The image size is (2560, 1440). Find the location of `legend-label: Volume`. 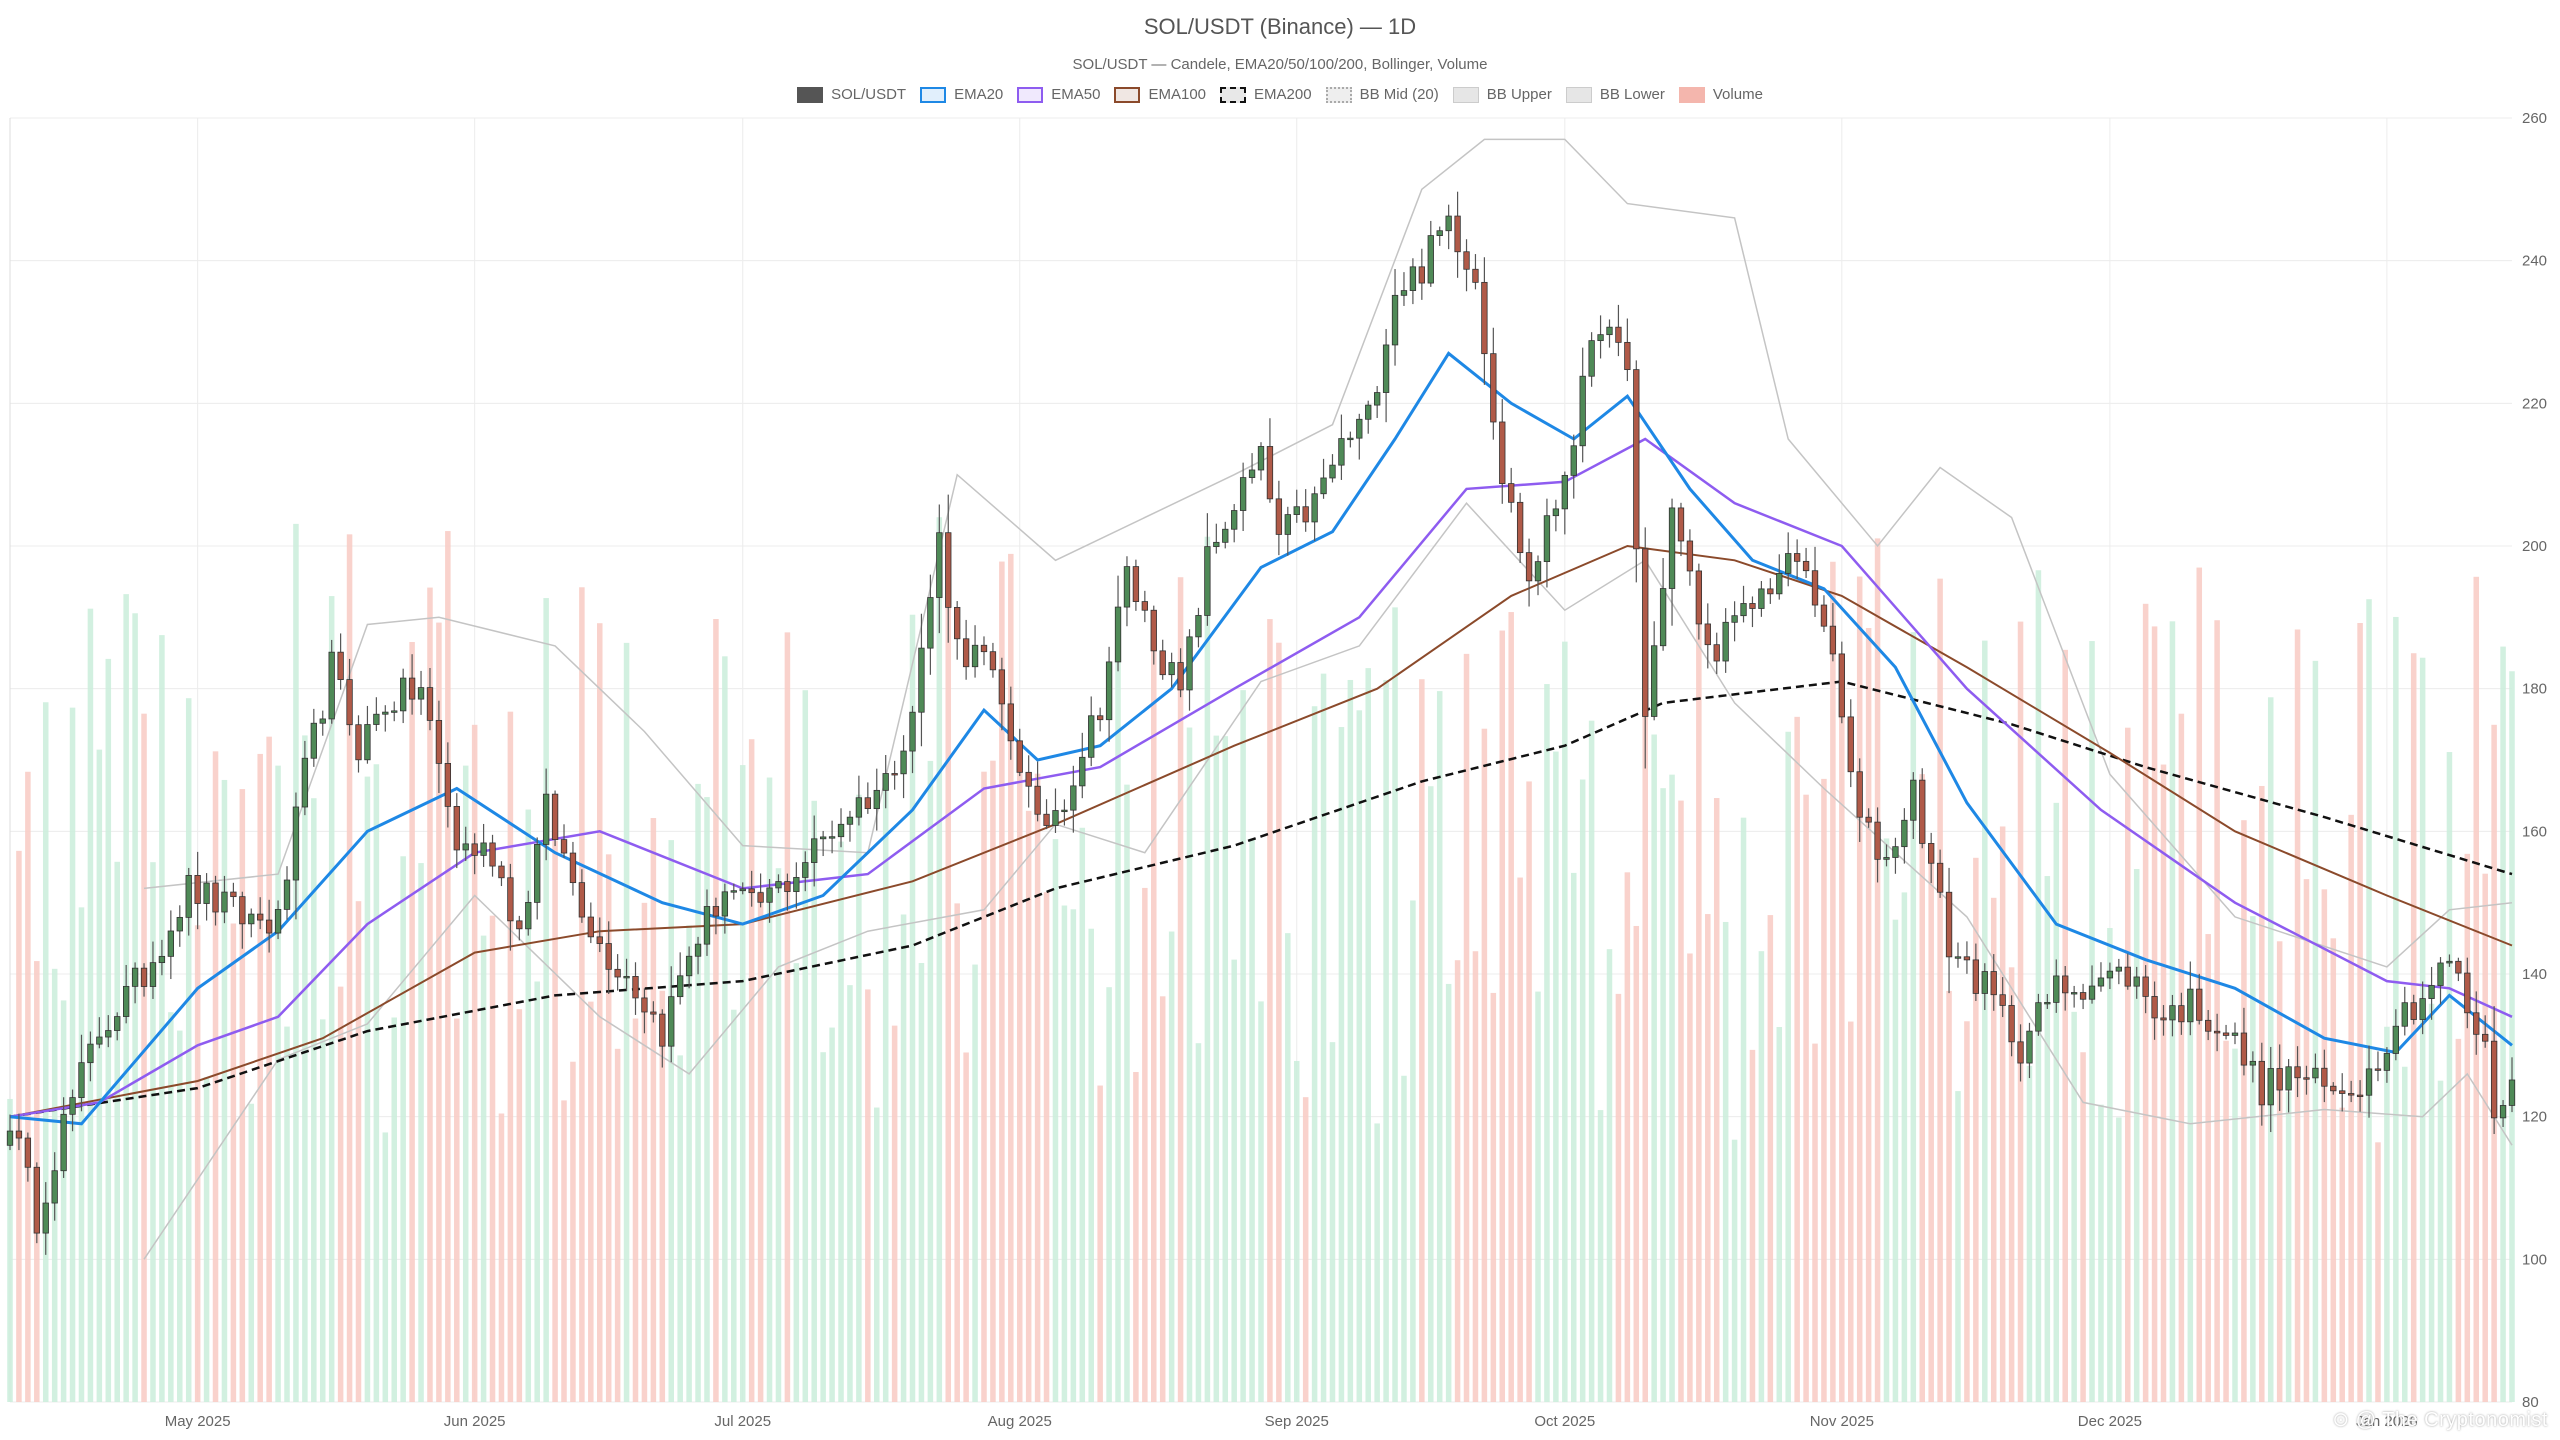

legend-label: Volume is located at coordinates (1737, 94).